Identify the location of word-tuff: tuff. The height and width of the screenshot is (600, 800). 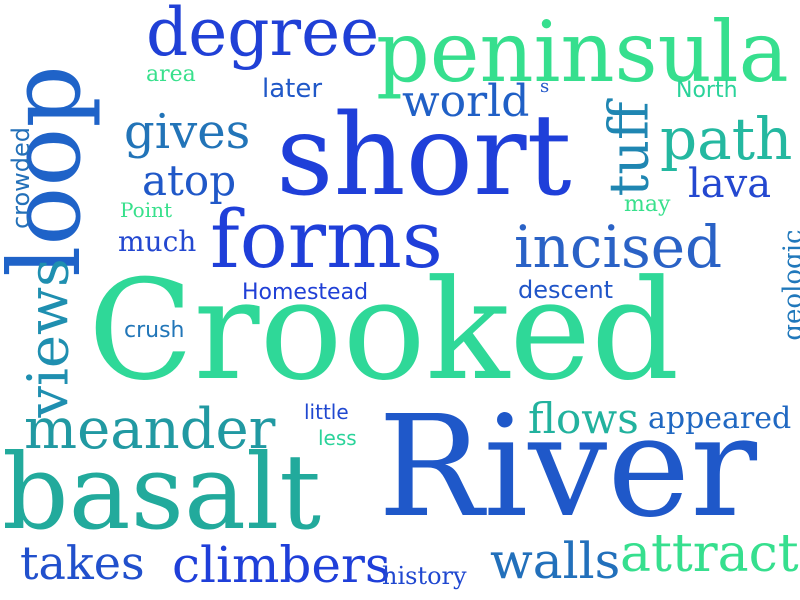
(629, 149).